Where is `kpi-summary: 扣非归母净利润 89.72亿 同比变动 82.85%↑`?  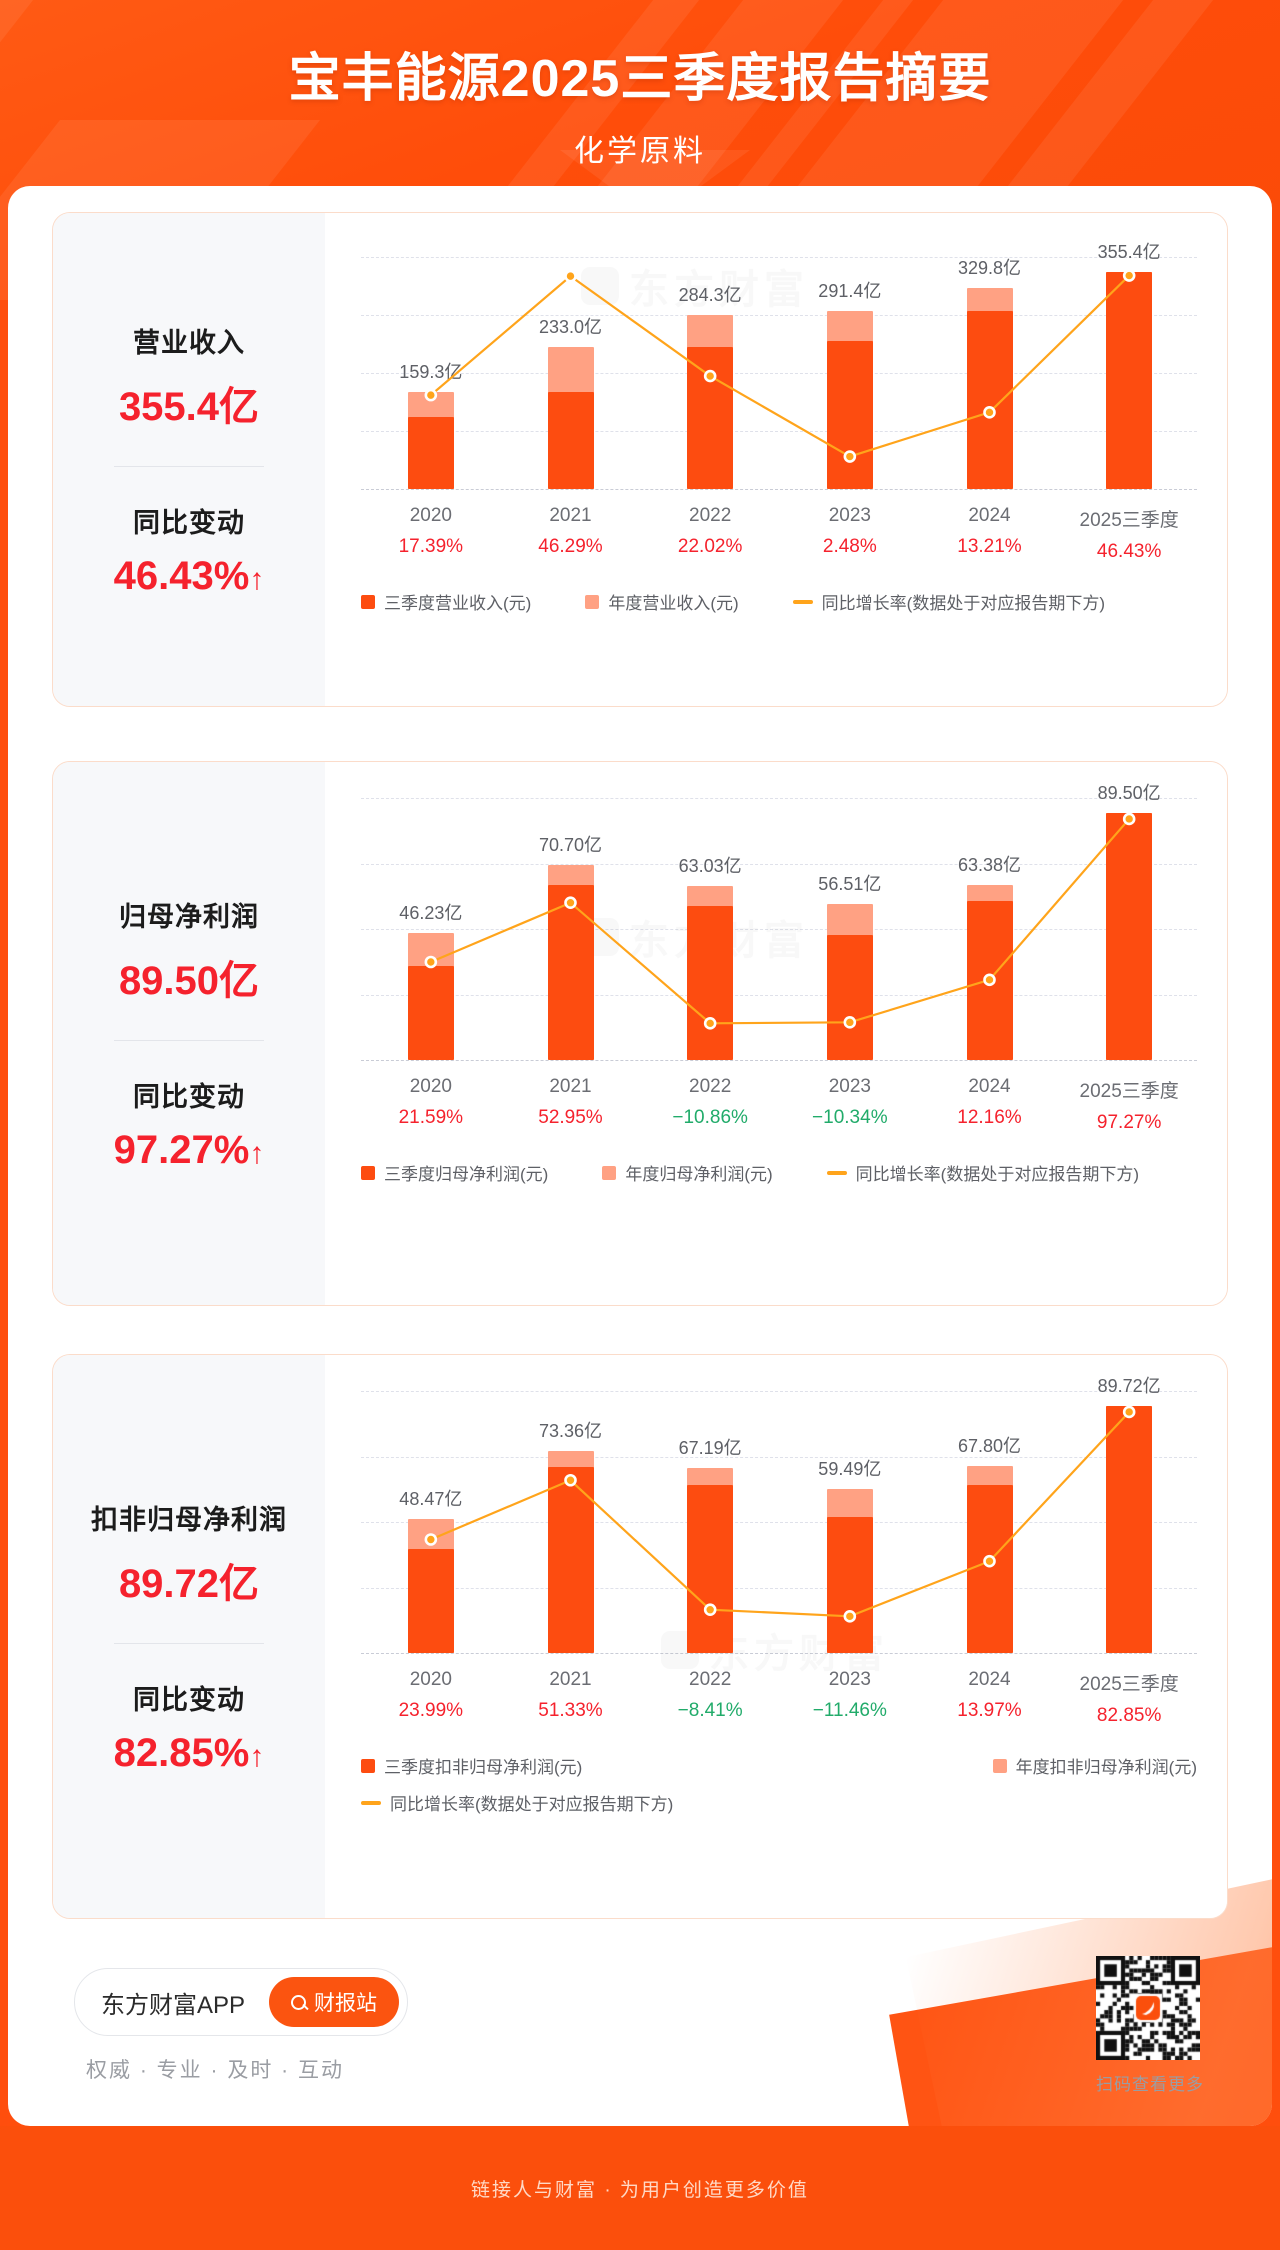
kpi-summary: 扣非归母净利润 89.72亿 同比变动 82.85%↑ is located at coordinates (189, 1636).